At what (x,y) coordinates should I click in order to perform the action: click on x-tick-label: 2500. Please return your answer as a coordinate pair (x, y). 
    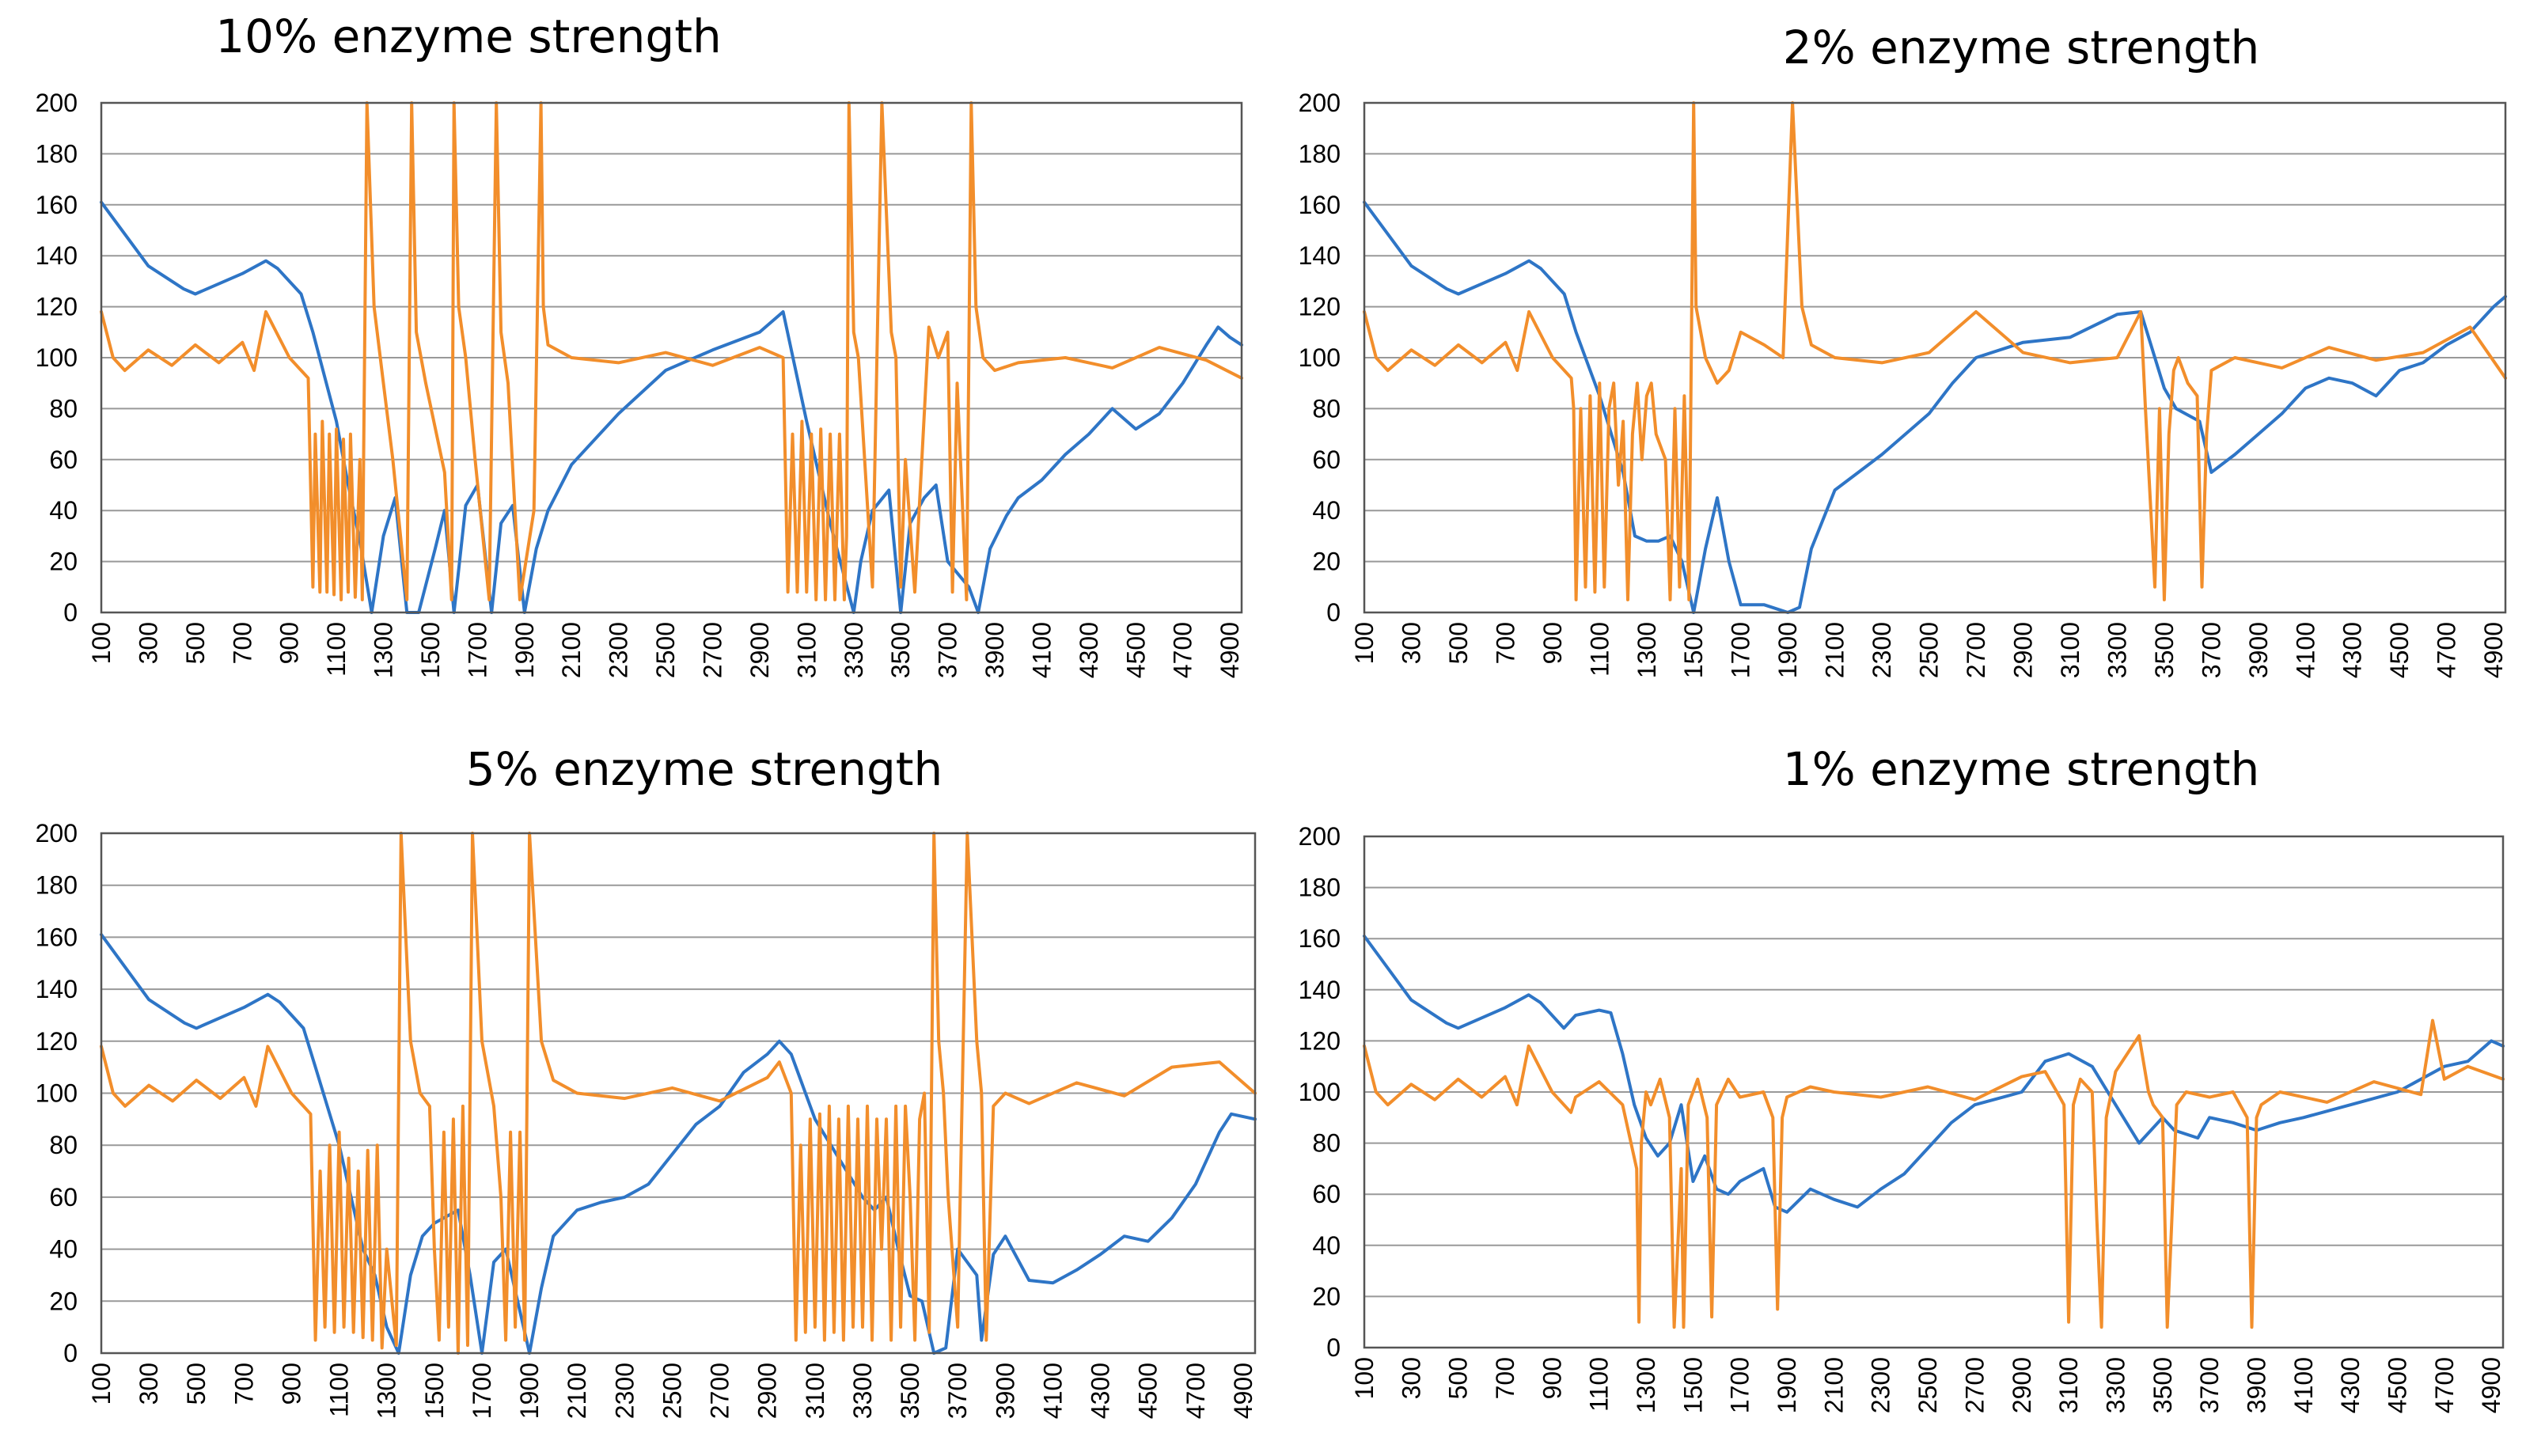
    Looking at the image, I should click on (1929, 650).